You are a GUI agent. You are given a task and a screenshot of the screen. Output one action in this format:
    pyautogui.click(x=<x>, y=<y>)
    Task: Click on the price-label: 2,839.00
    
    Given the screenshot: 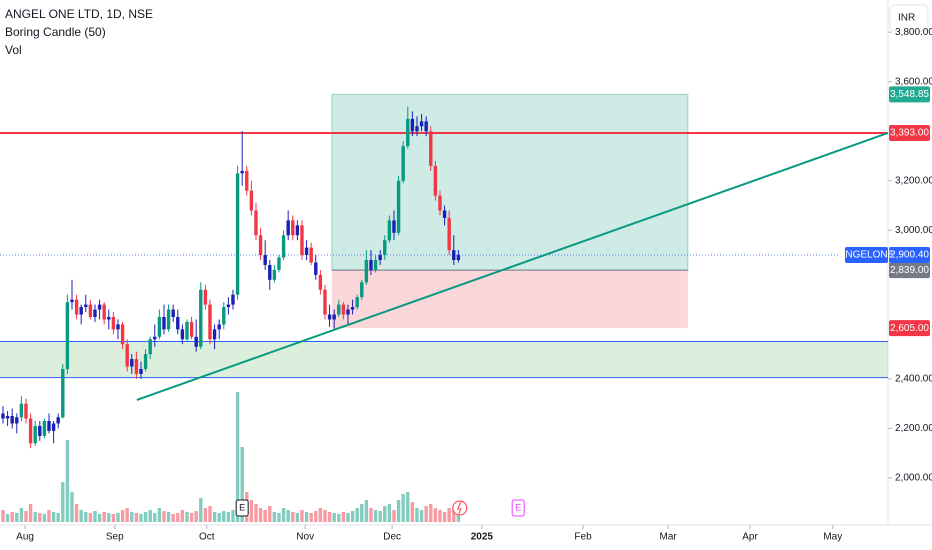 What is the action you would take?
    pyautogui.click(x=909, y=270)
    